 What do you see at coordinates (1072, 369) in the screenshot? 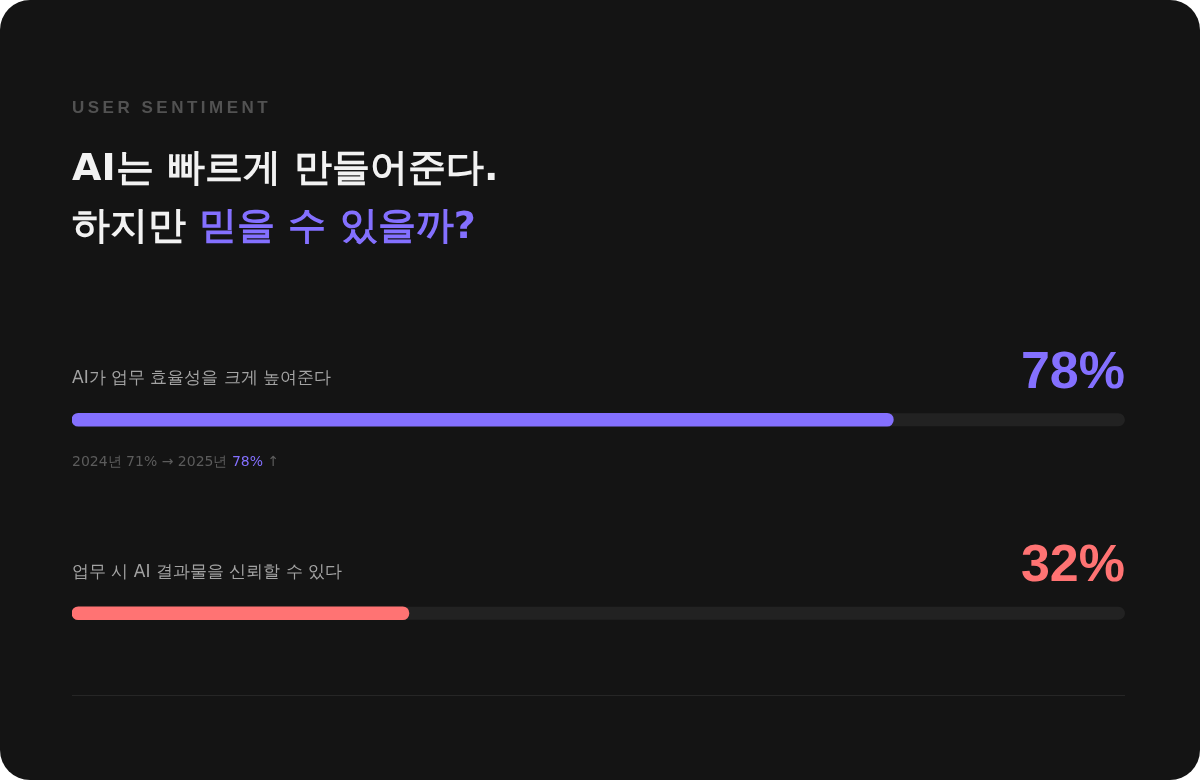
I see `data-label: 78%` at bounding box center [1072, 369].